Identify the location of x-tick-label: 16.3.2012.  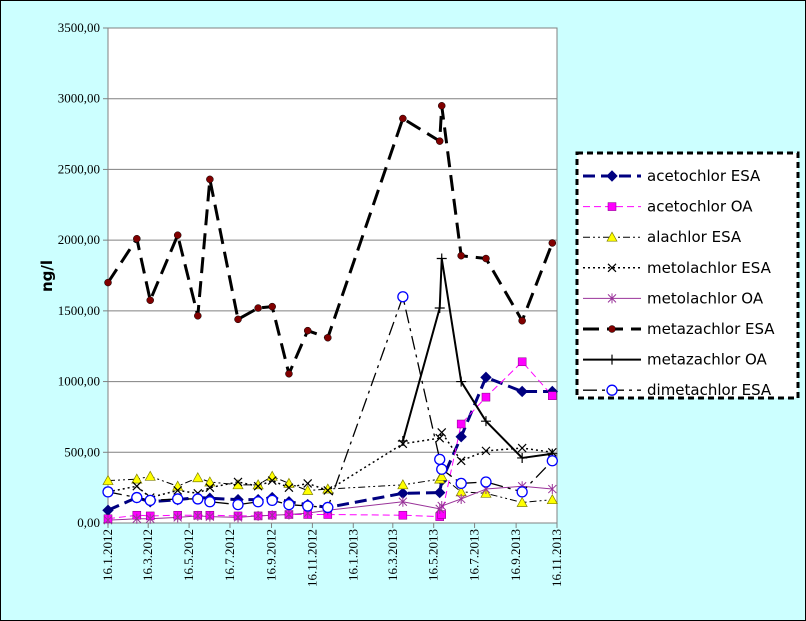
(147, 555).